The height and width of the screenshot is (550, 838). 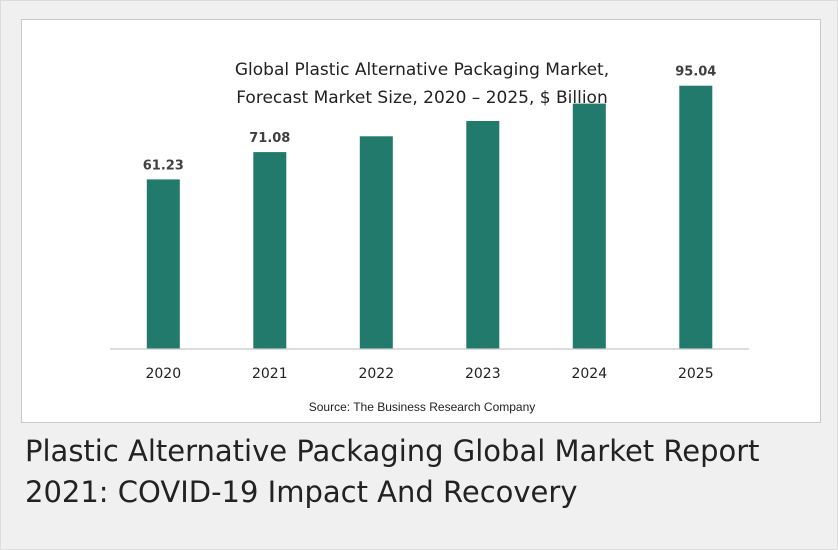 I want to click on bar-2022, so click(x=376, y=242).